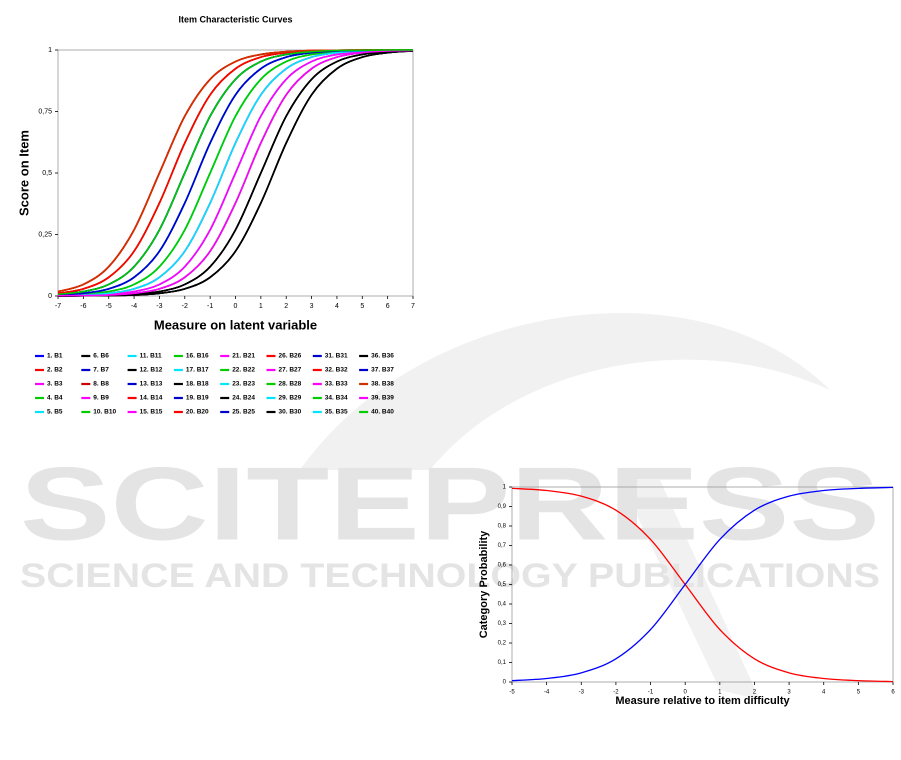 The width and height of the screenshot is (901, 760). I want to click on legend-label: 15. B15, so click(151, 412).